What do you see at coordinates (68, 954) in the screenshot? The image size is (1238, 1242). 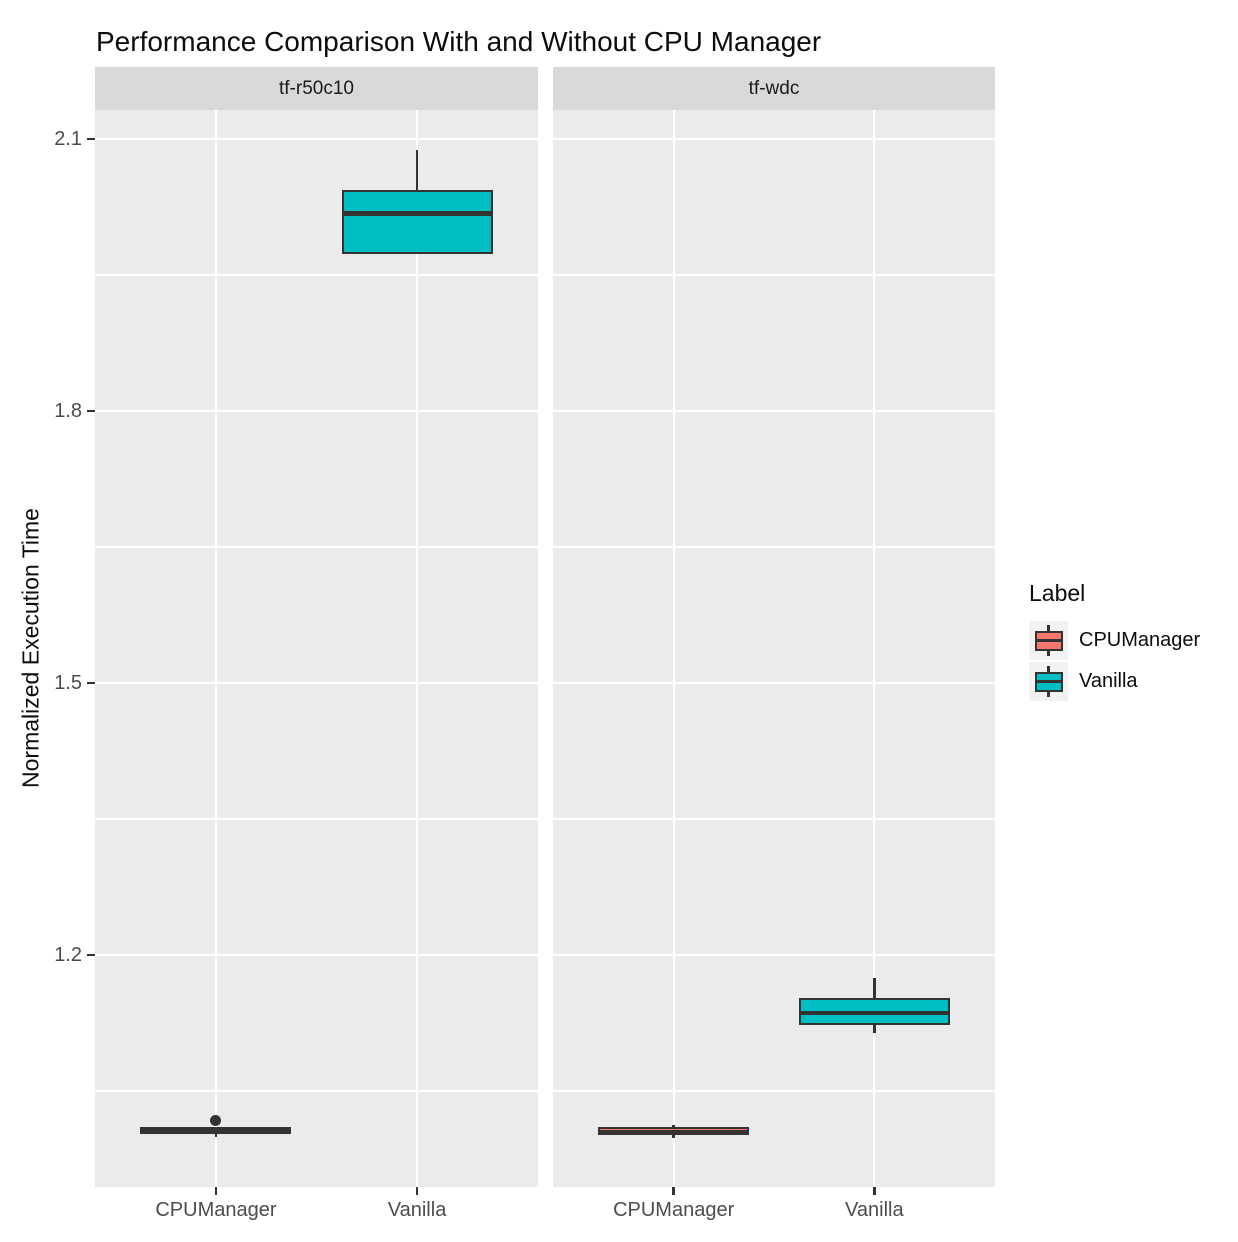 I see `y-tick-label: 1.2` at bounding box center [68, 954].